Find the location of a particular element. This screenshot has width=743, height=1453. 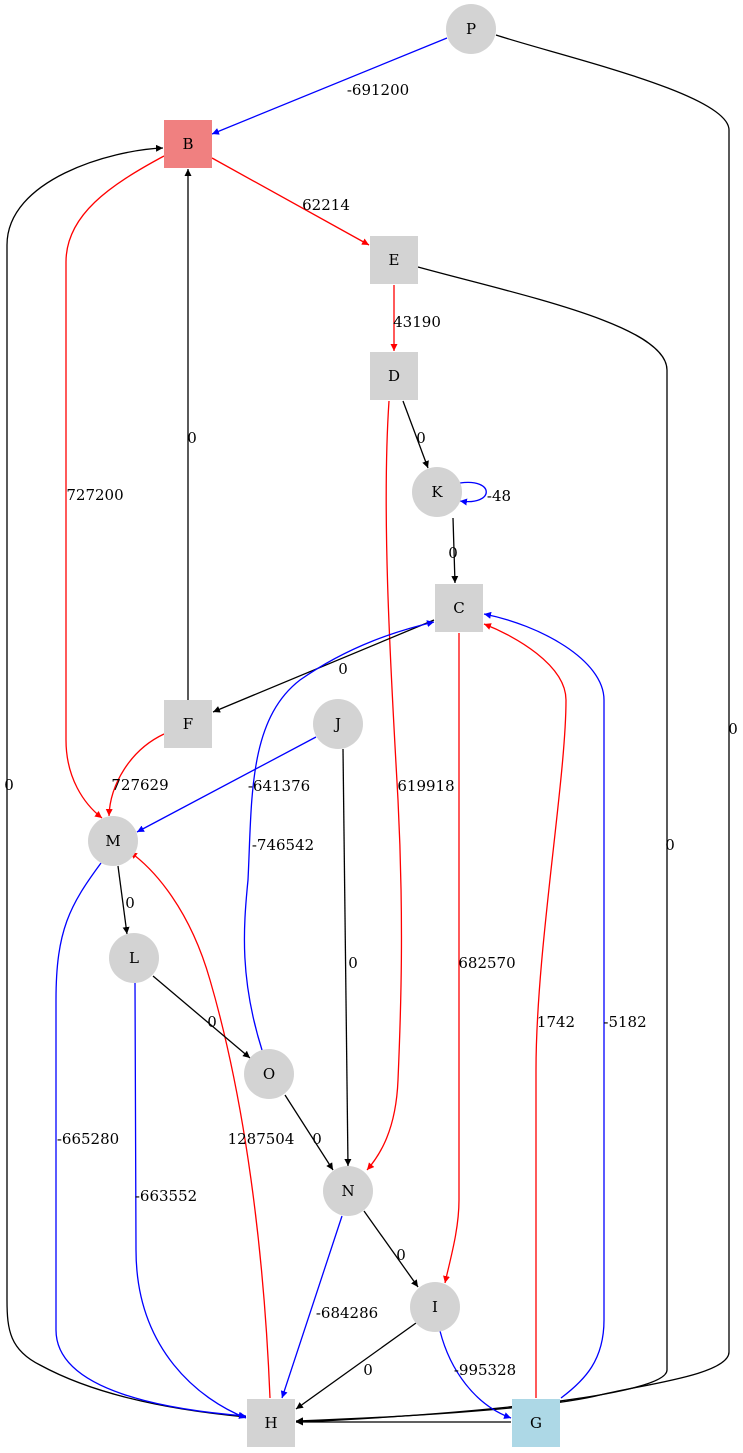

node-c: C is located at coordinates (459, 608).